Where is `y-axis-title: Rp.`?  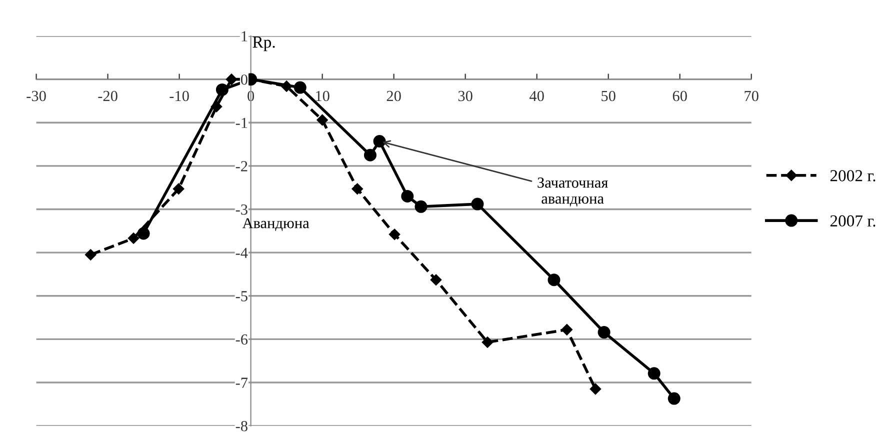 y-axis-title: Rp. is located at coordinates (263, 44).